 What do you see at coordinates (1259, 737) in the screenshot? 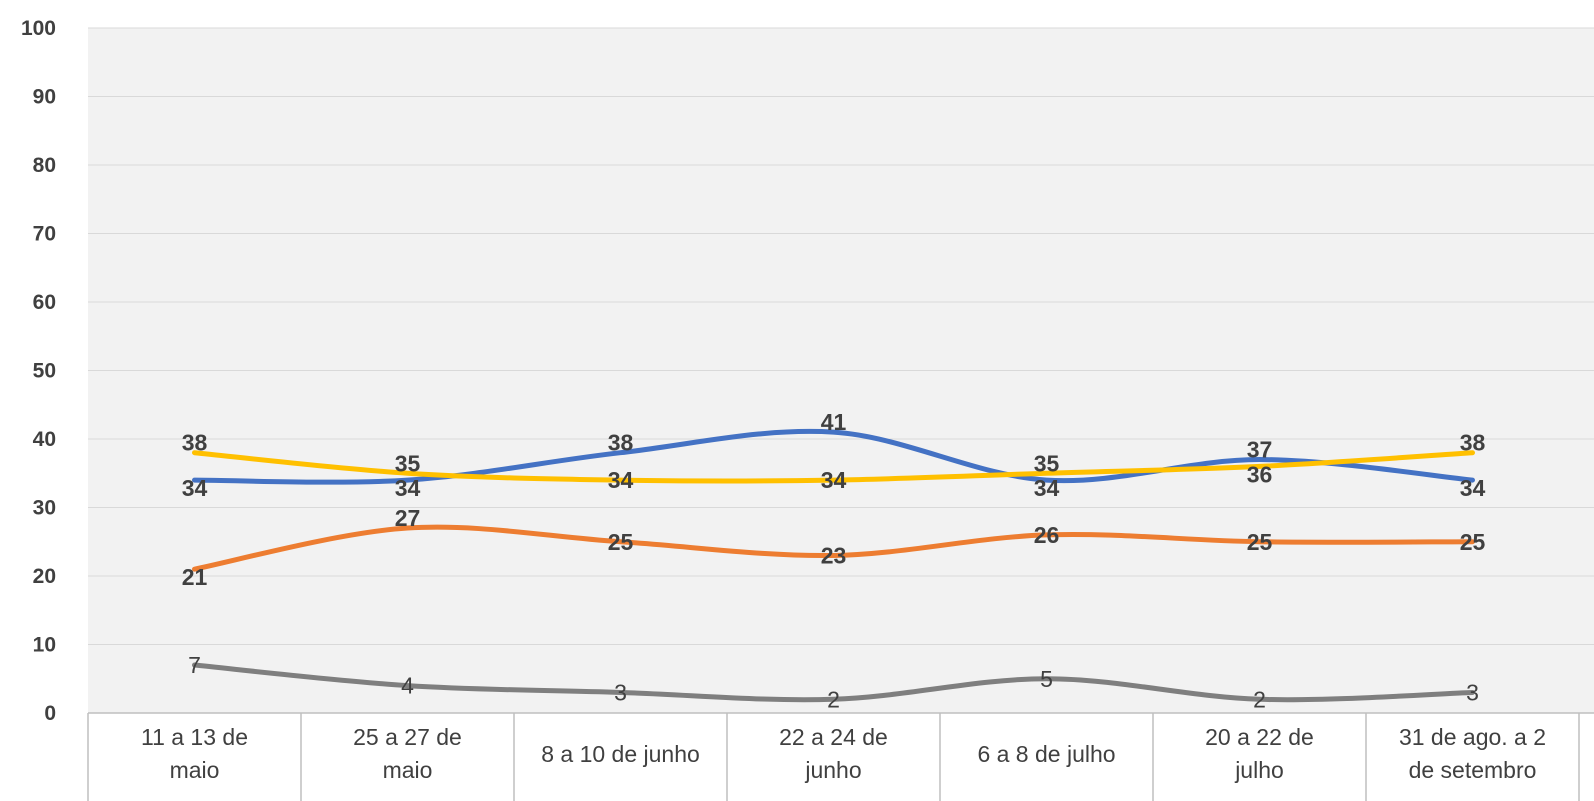
I see `x-tick-label: 20 a 22 de` at bounding box center [1259, 737].